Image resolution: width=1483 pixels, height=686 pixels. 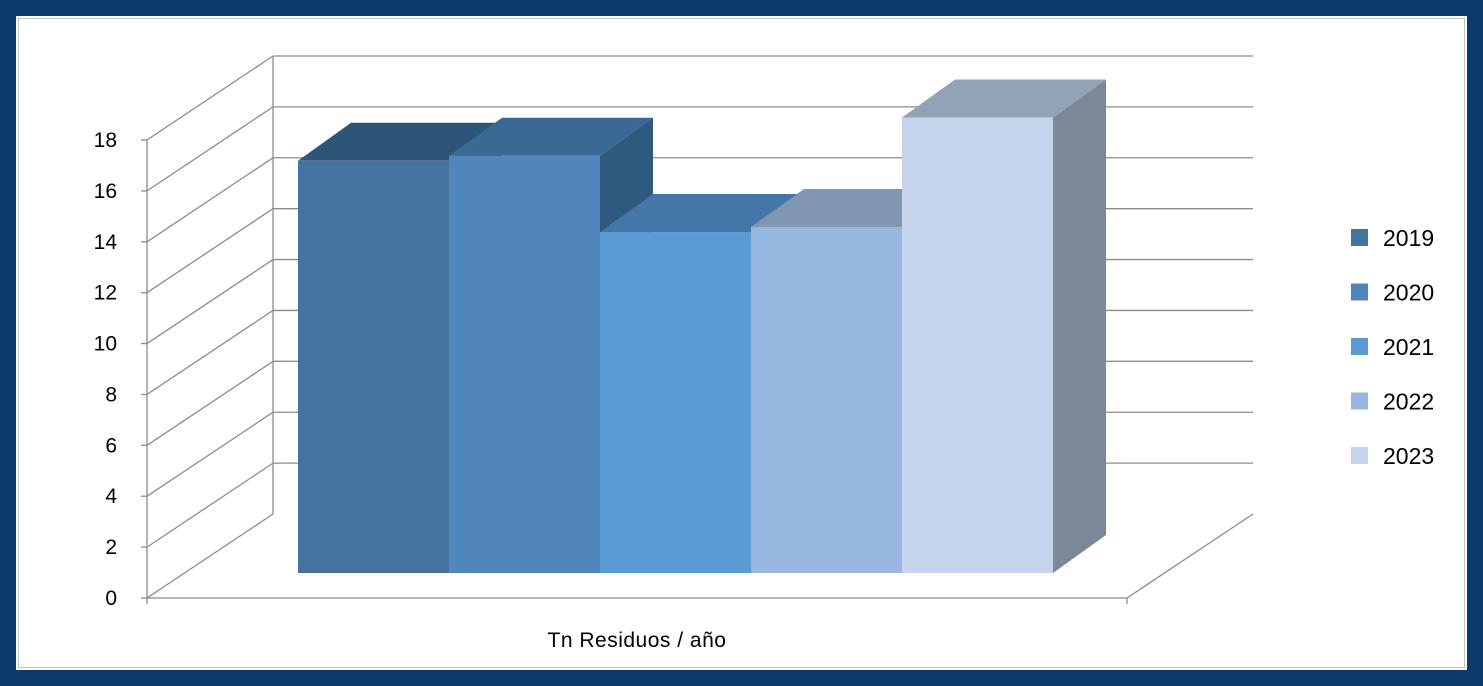 I want to click on floor-right-edge, so click(x=1190, y=556).